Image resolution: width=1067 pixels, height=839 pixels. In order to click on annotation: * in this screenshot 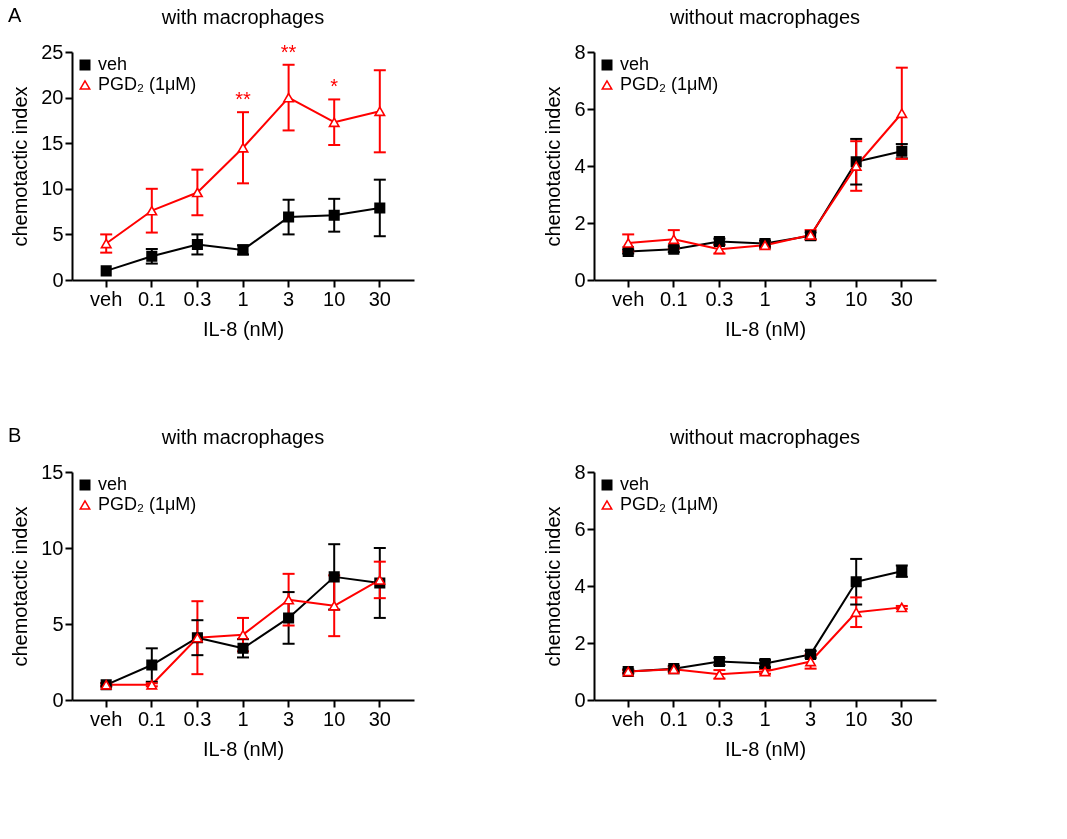, I will do `click(334, 86)`.